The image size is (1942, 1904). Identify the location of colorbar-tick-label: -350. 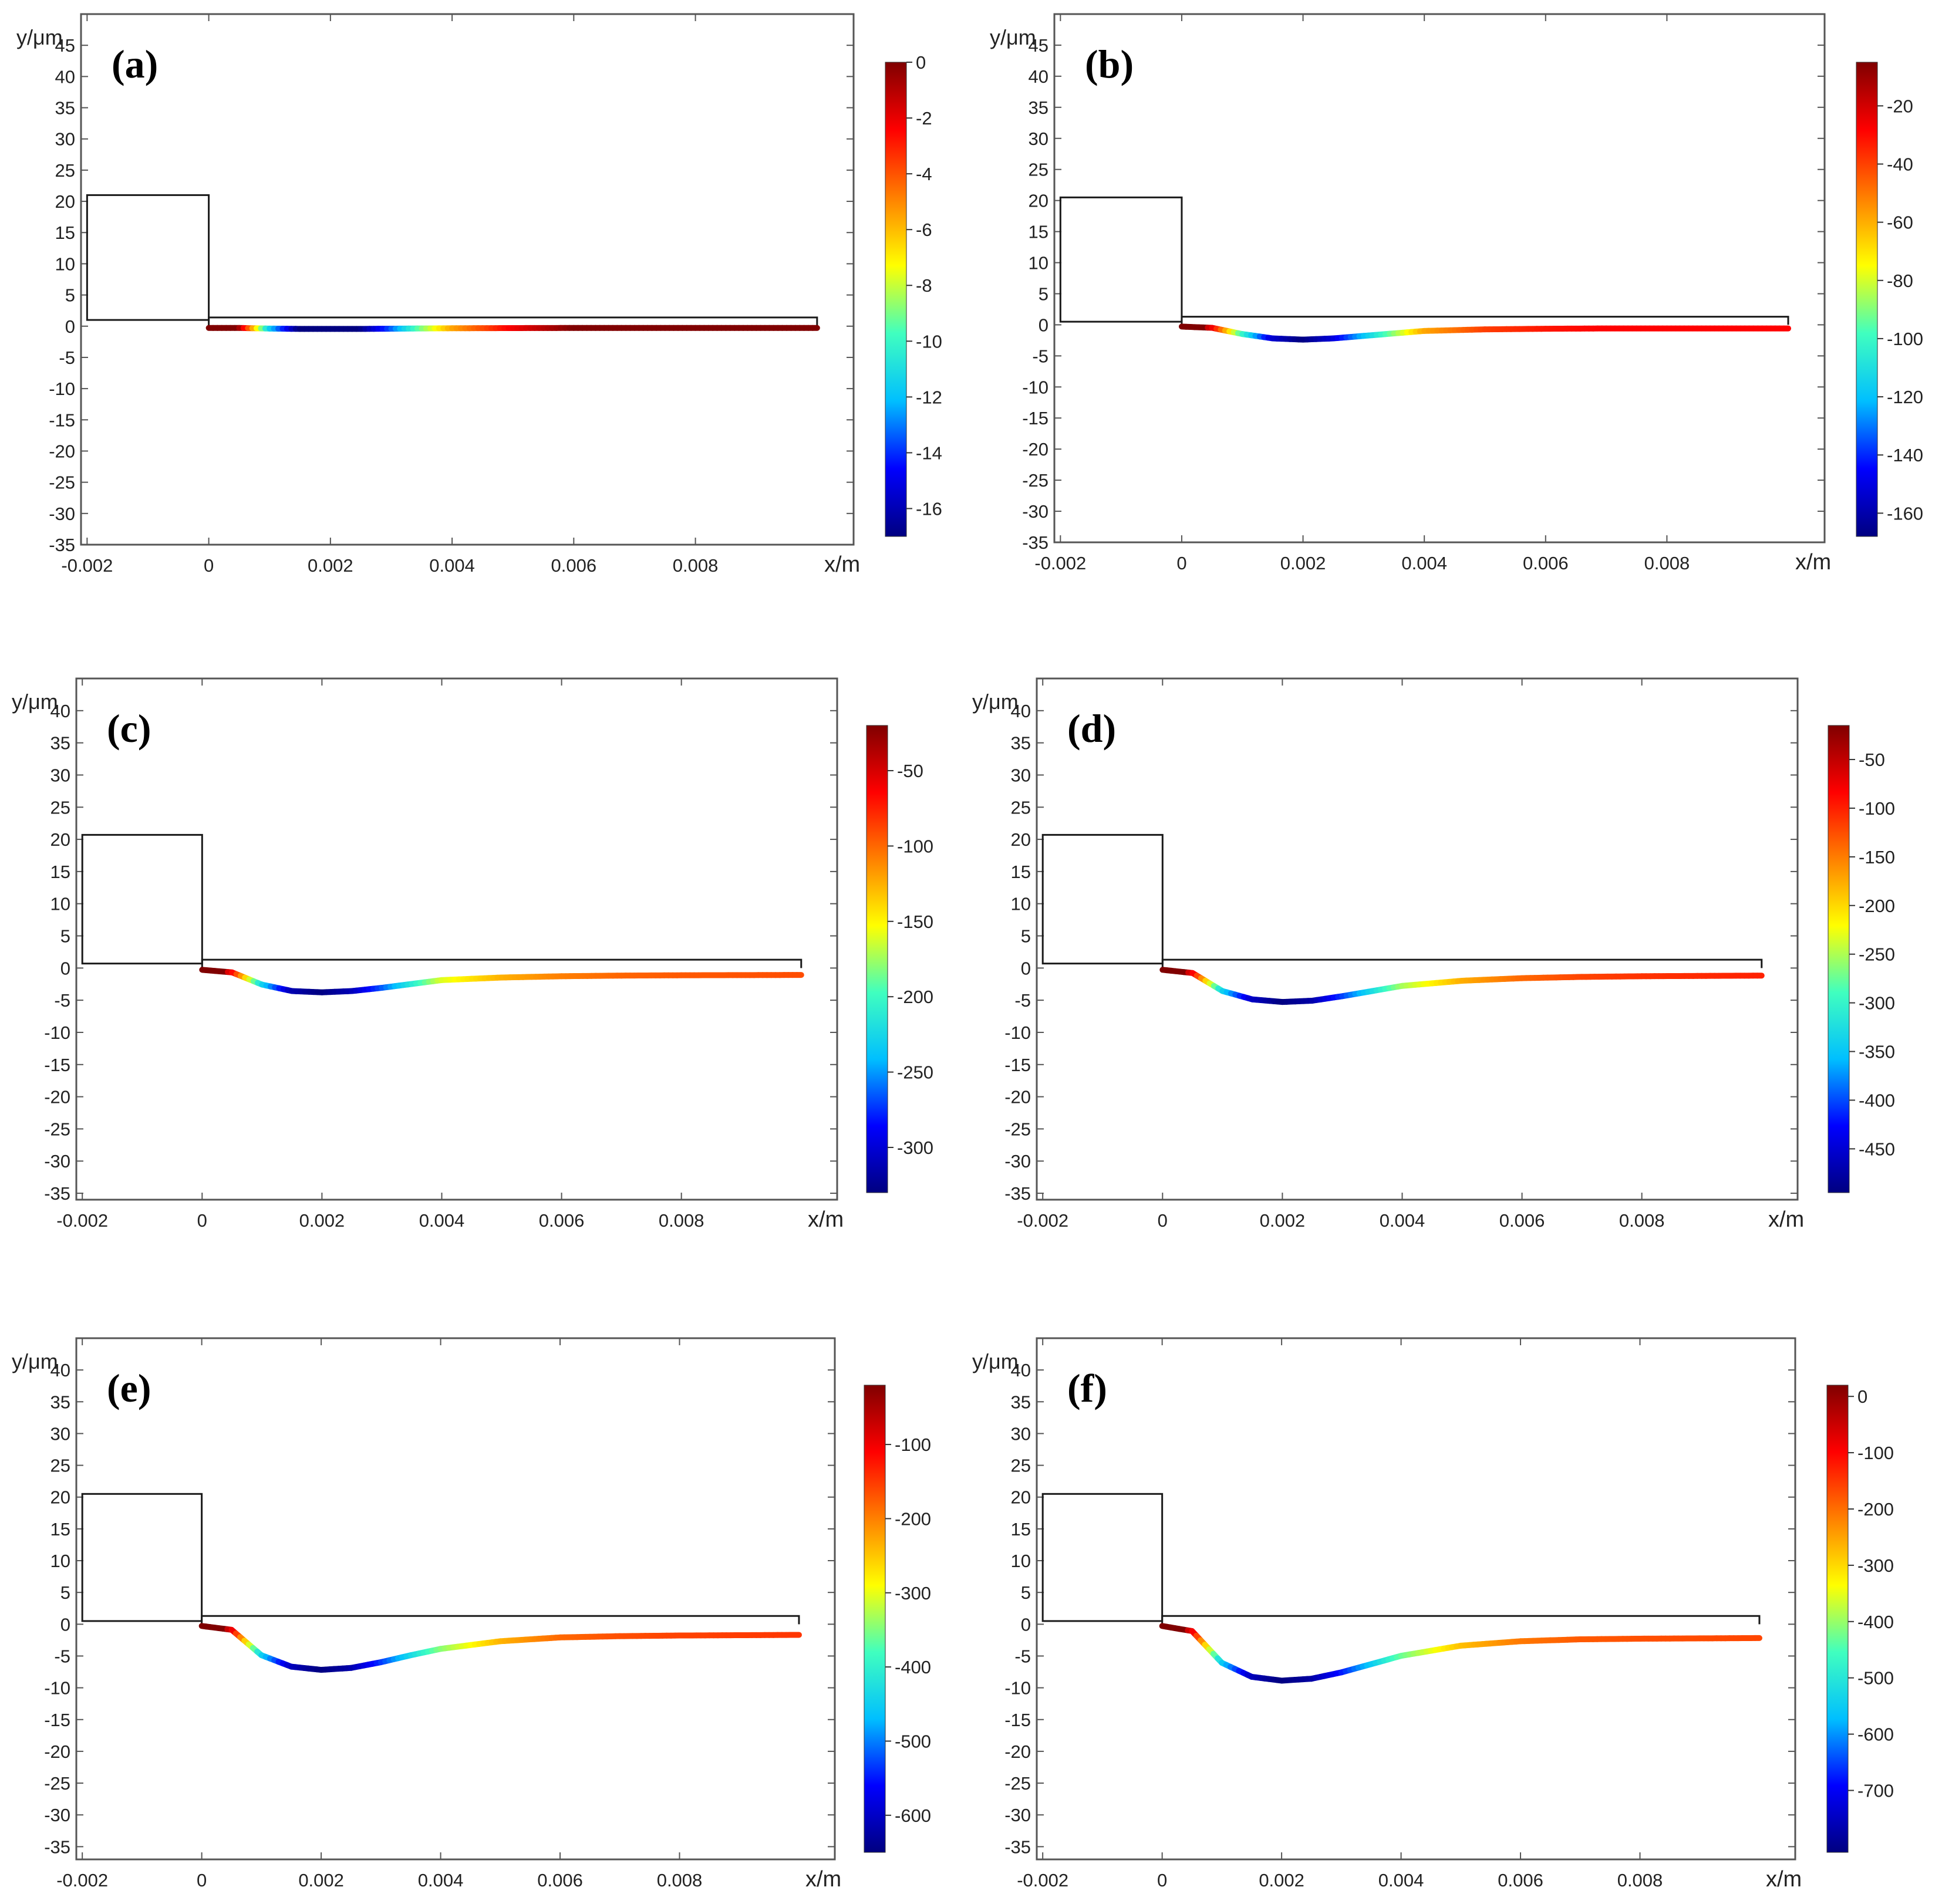
(1877, 1052).